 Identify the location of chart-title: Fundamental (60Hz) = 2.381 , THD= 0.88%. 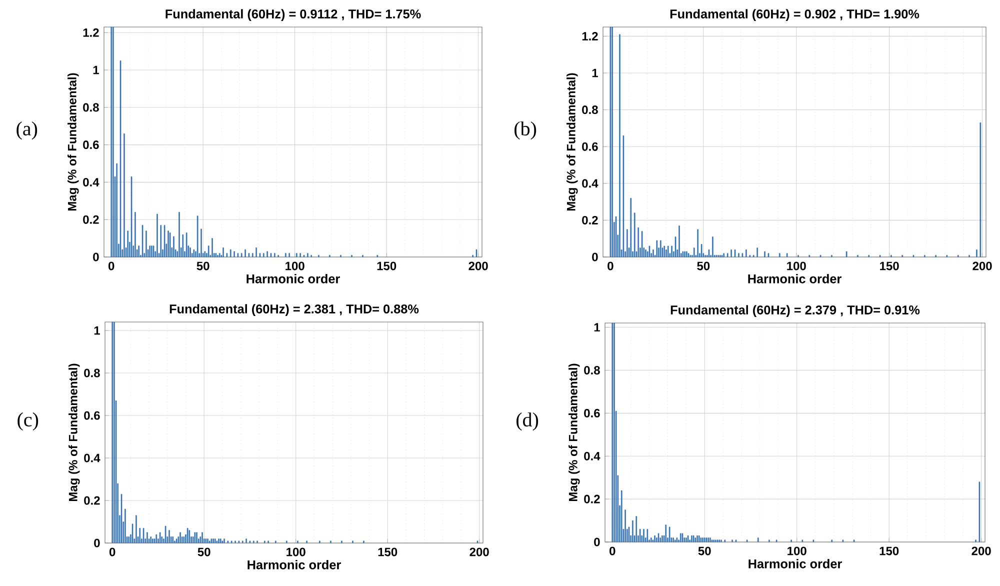
(294, 310).